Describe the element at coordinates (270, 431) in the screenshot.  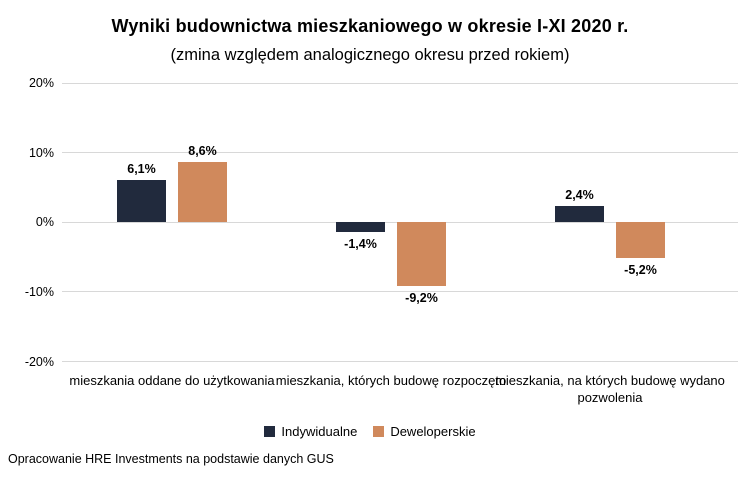
I see `legend-swatch-indywidualne` at that location.